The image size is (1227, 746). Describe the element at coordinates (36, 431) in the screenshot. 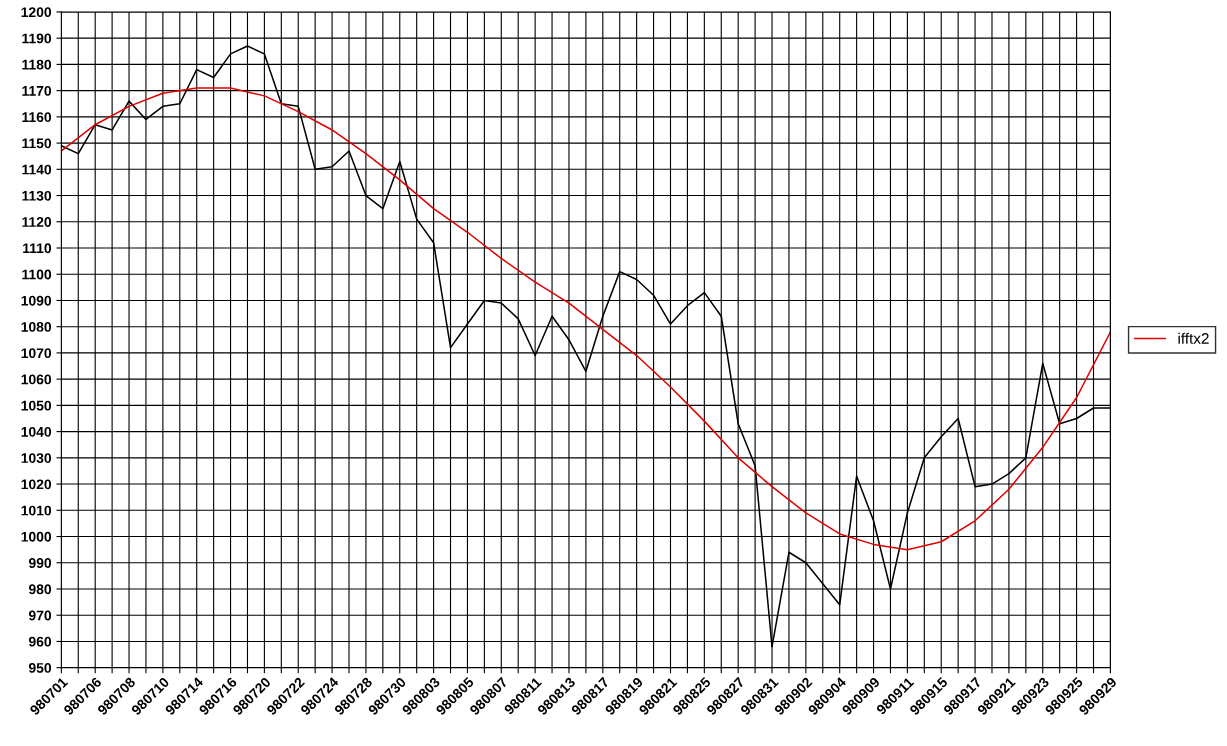

I see `y-tick-label: 1040` at that location.